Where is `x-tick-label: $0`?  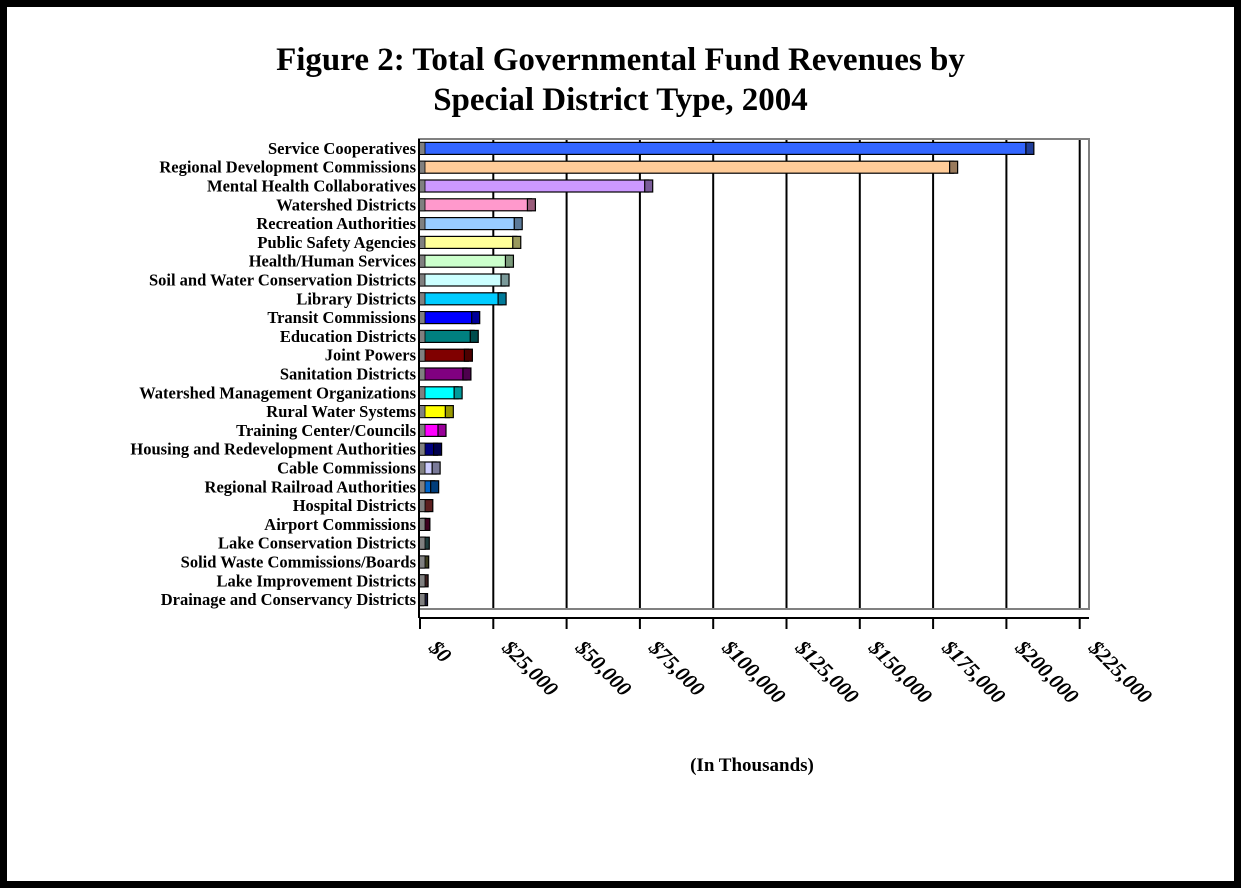
x-tick-label: $0 is located at coordinates (440, 651).